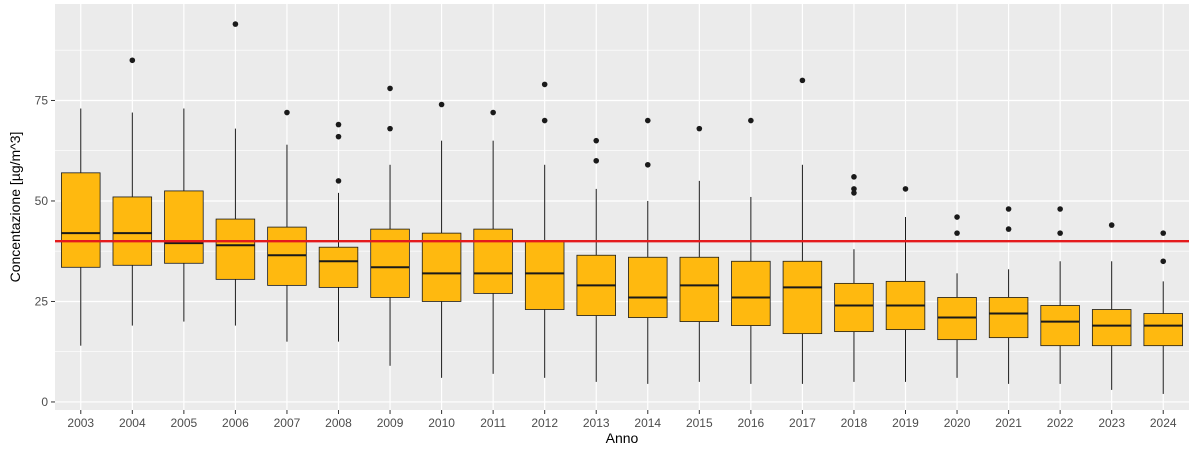 The image size is (1193, 451). What do you see at coordinates (699, 253) in the screenshot?
I see `box-2015` at bounding box center [699, 253].